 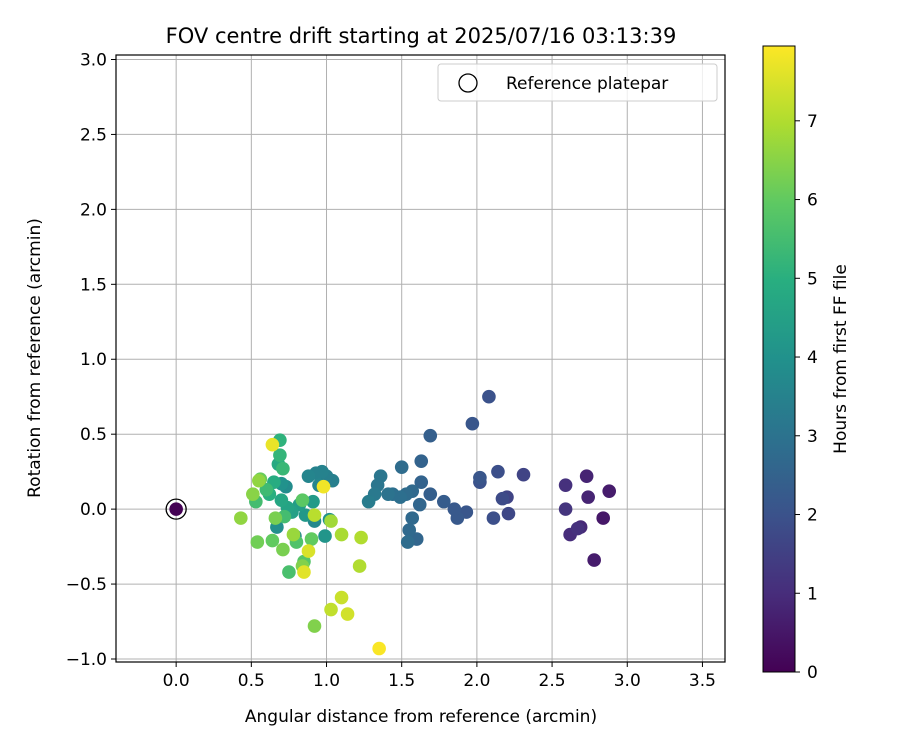 What do you see at coordinates (421, 717) in the screenshot?
I see `x-axis-label: Angular distance from reference (arcmin)` at bounding box center [421, 717].